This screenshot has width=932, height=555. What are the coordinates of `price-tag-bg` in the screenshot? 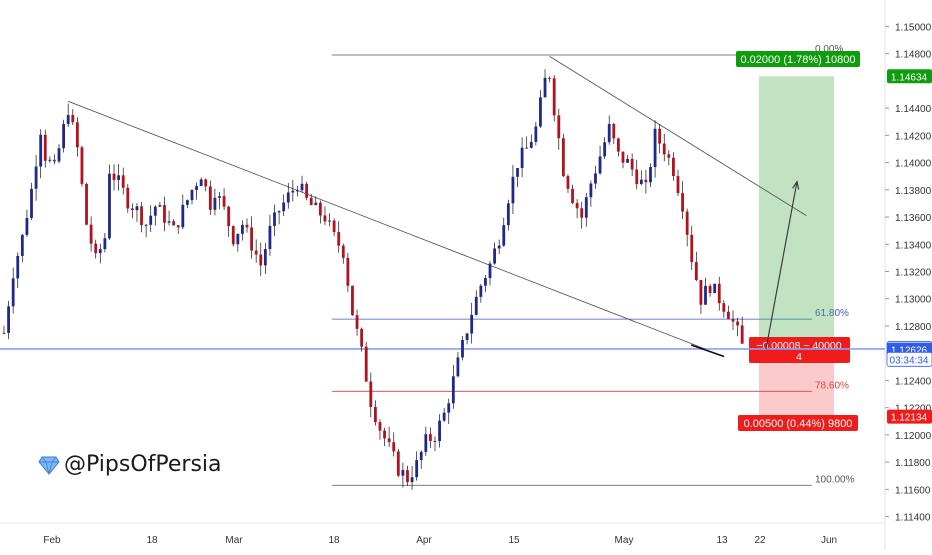 It's located at (909, 416).